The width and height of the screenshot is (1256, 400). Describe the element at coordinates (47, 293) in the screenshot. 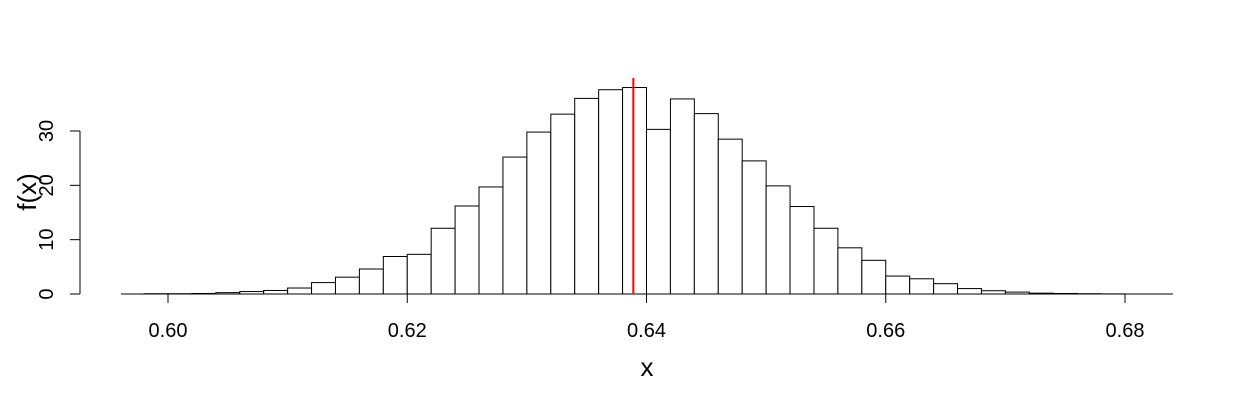

I see `y-tick-label: 0` at that location.